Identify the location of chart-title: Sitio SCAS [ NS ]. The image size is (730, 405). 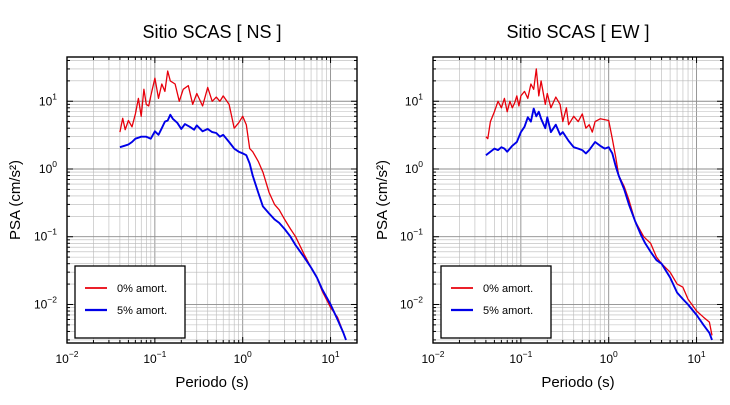
(211, 32).